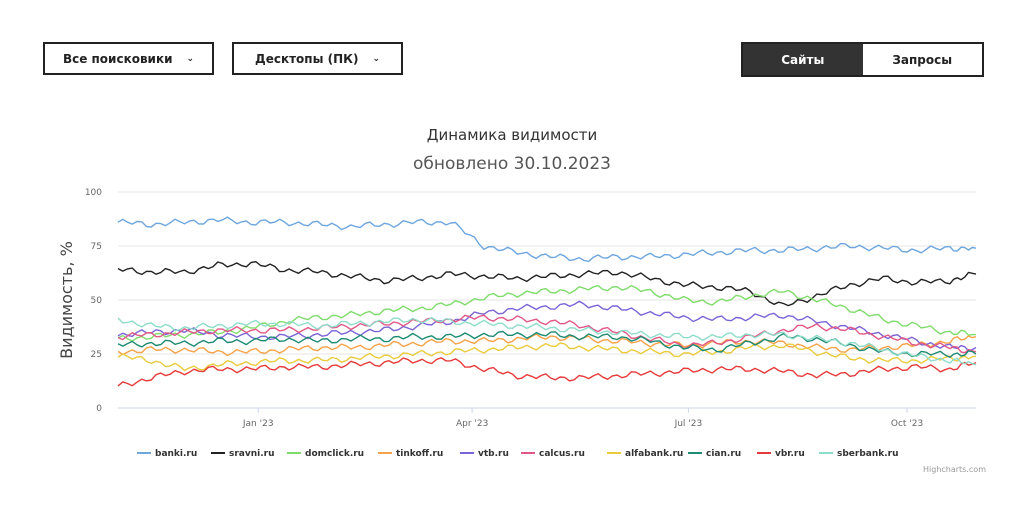 This screenshot has width=1024, height=510. Describe the element at coordinates (547, 345) in the screenshot. I see `series-line-tinkoff-ru` at that location.